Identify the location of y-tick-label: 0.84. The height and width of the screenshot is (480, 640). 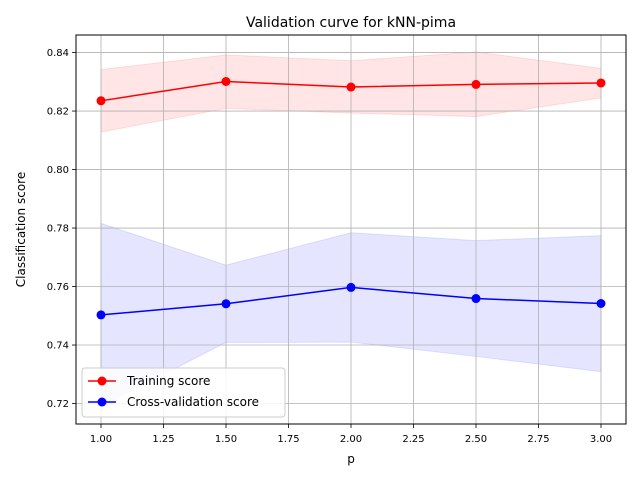
(58, 53).